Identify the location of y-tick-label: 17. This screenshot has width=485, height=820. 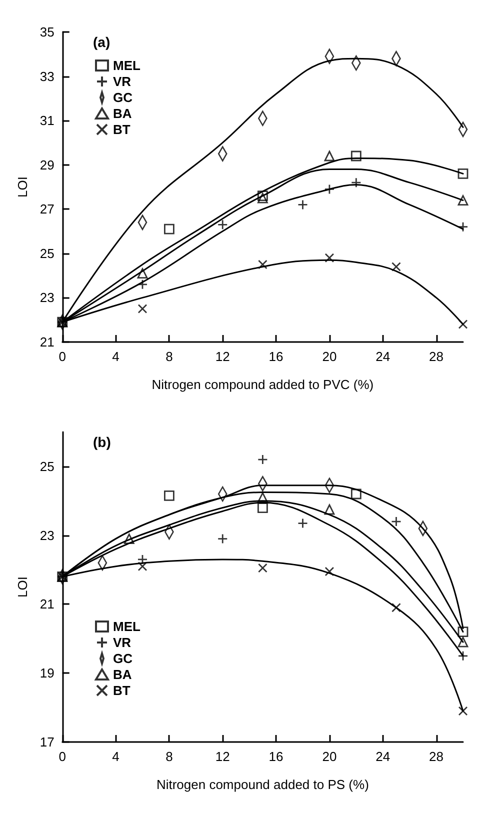
(47, 742).